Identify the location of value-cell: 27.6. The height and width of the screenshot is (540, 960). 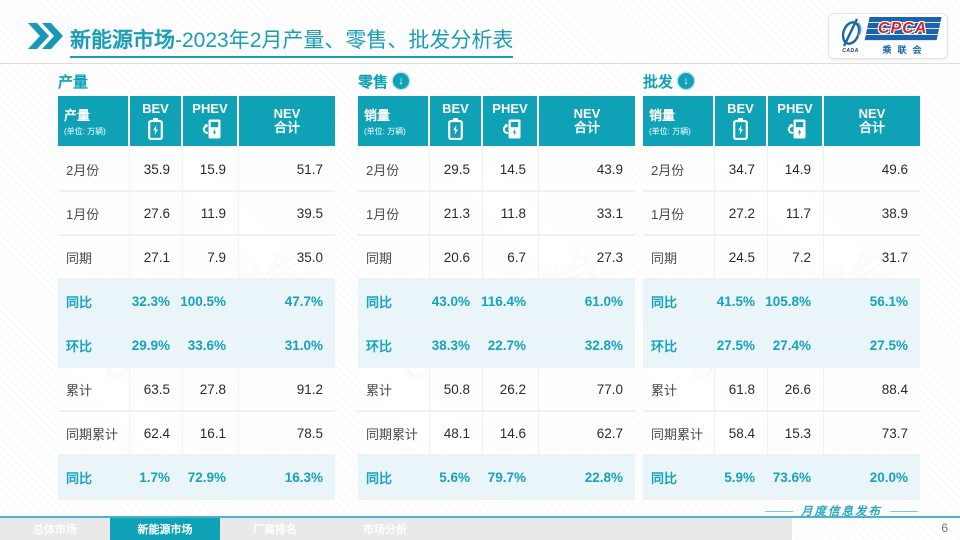
(156, 214).